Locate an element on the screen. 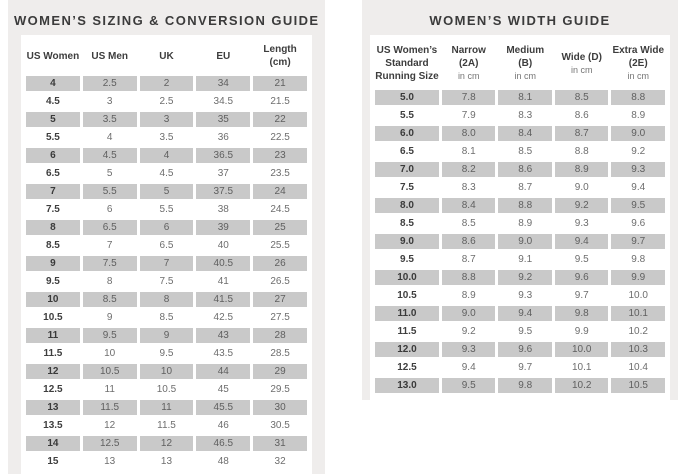 This screenshot has height=476, width=695. table-cell: 13.5 is located at coordinates (53, 425).